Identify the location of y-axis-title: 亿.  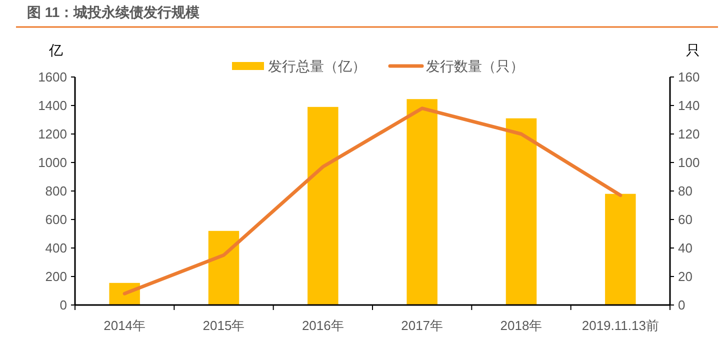
(55, 50).